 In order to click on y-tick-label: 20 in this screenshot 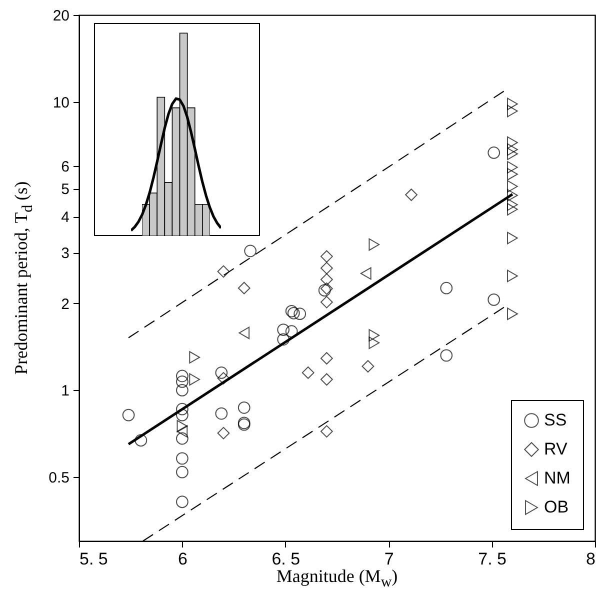, I will do `click(61, 16)`.